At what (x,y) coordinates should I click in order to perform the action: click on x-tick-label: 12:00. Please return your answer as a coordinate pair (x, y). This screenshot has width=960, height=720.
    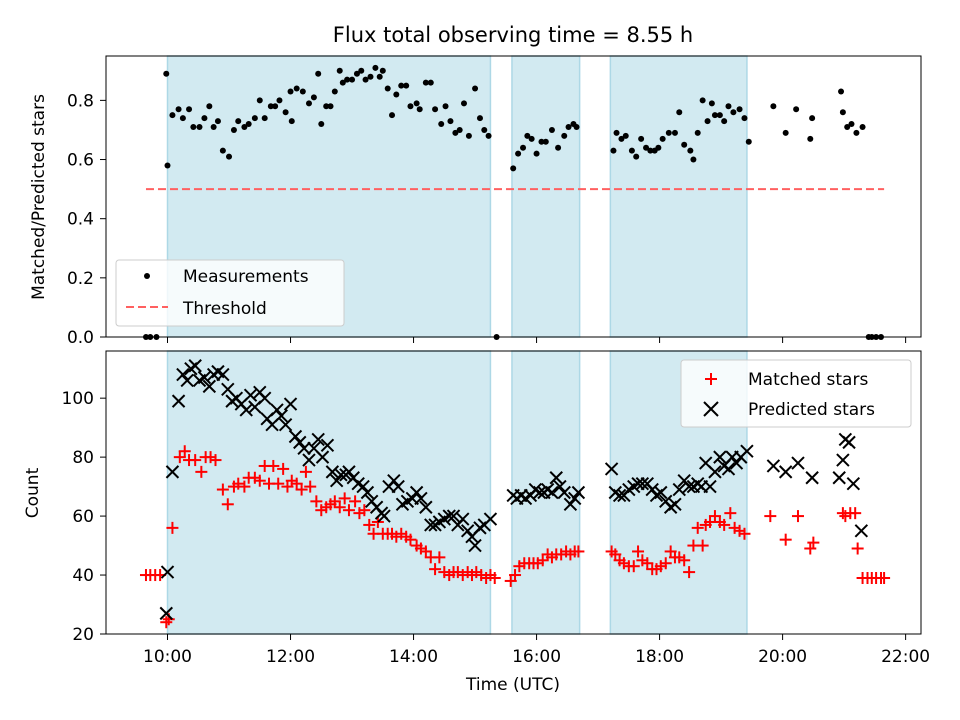
    Looking at the image, I should click on (290, 657).